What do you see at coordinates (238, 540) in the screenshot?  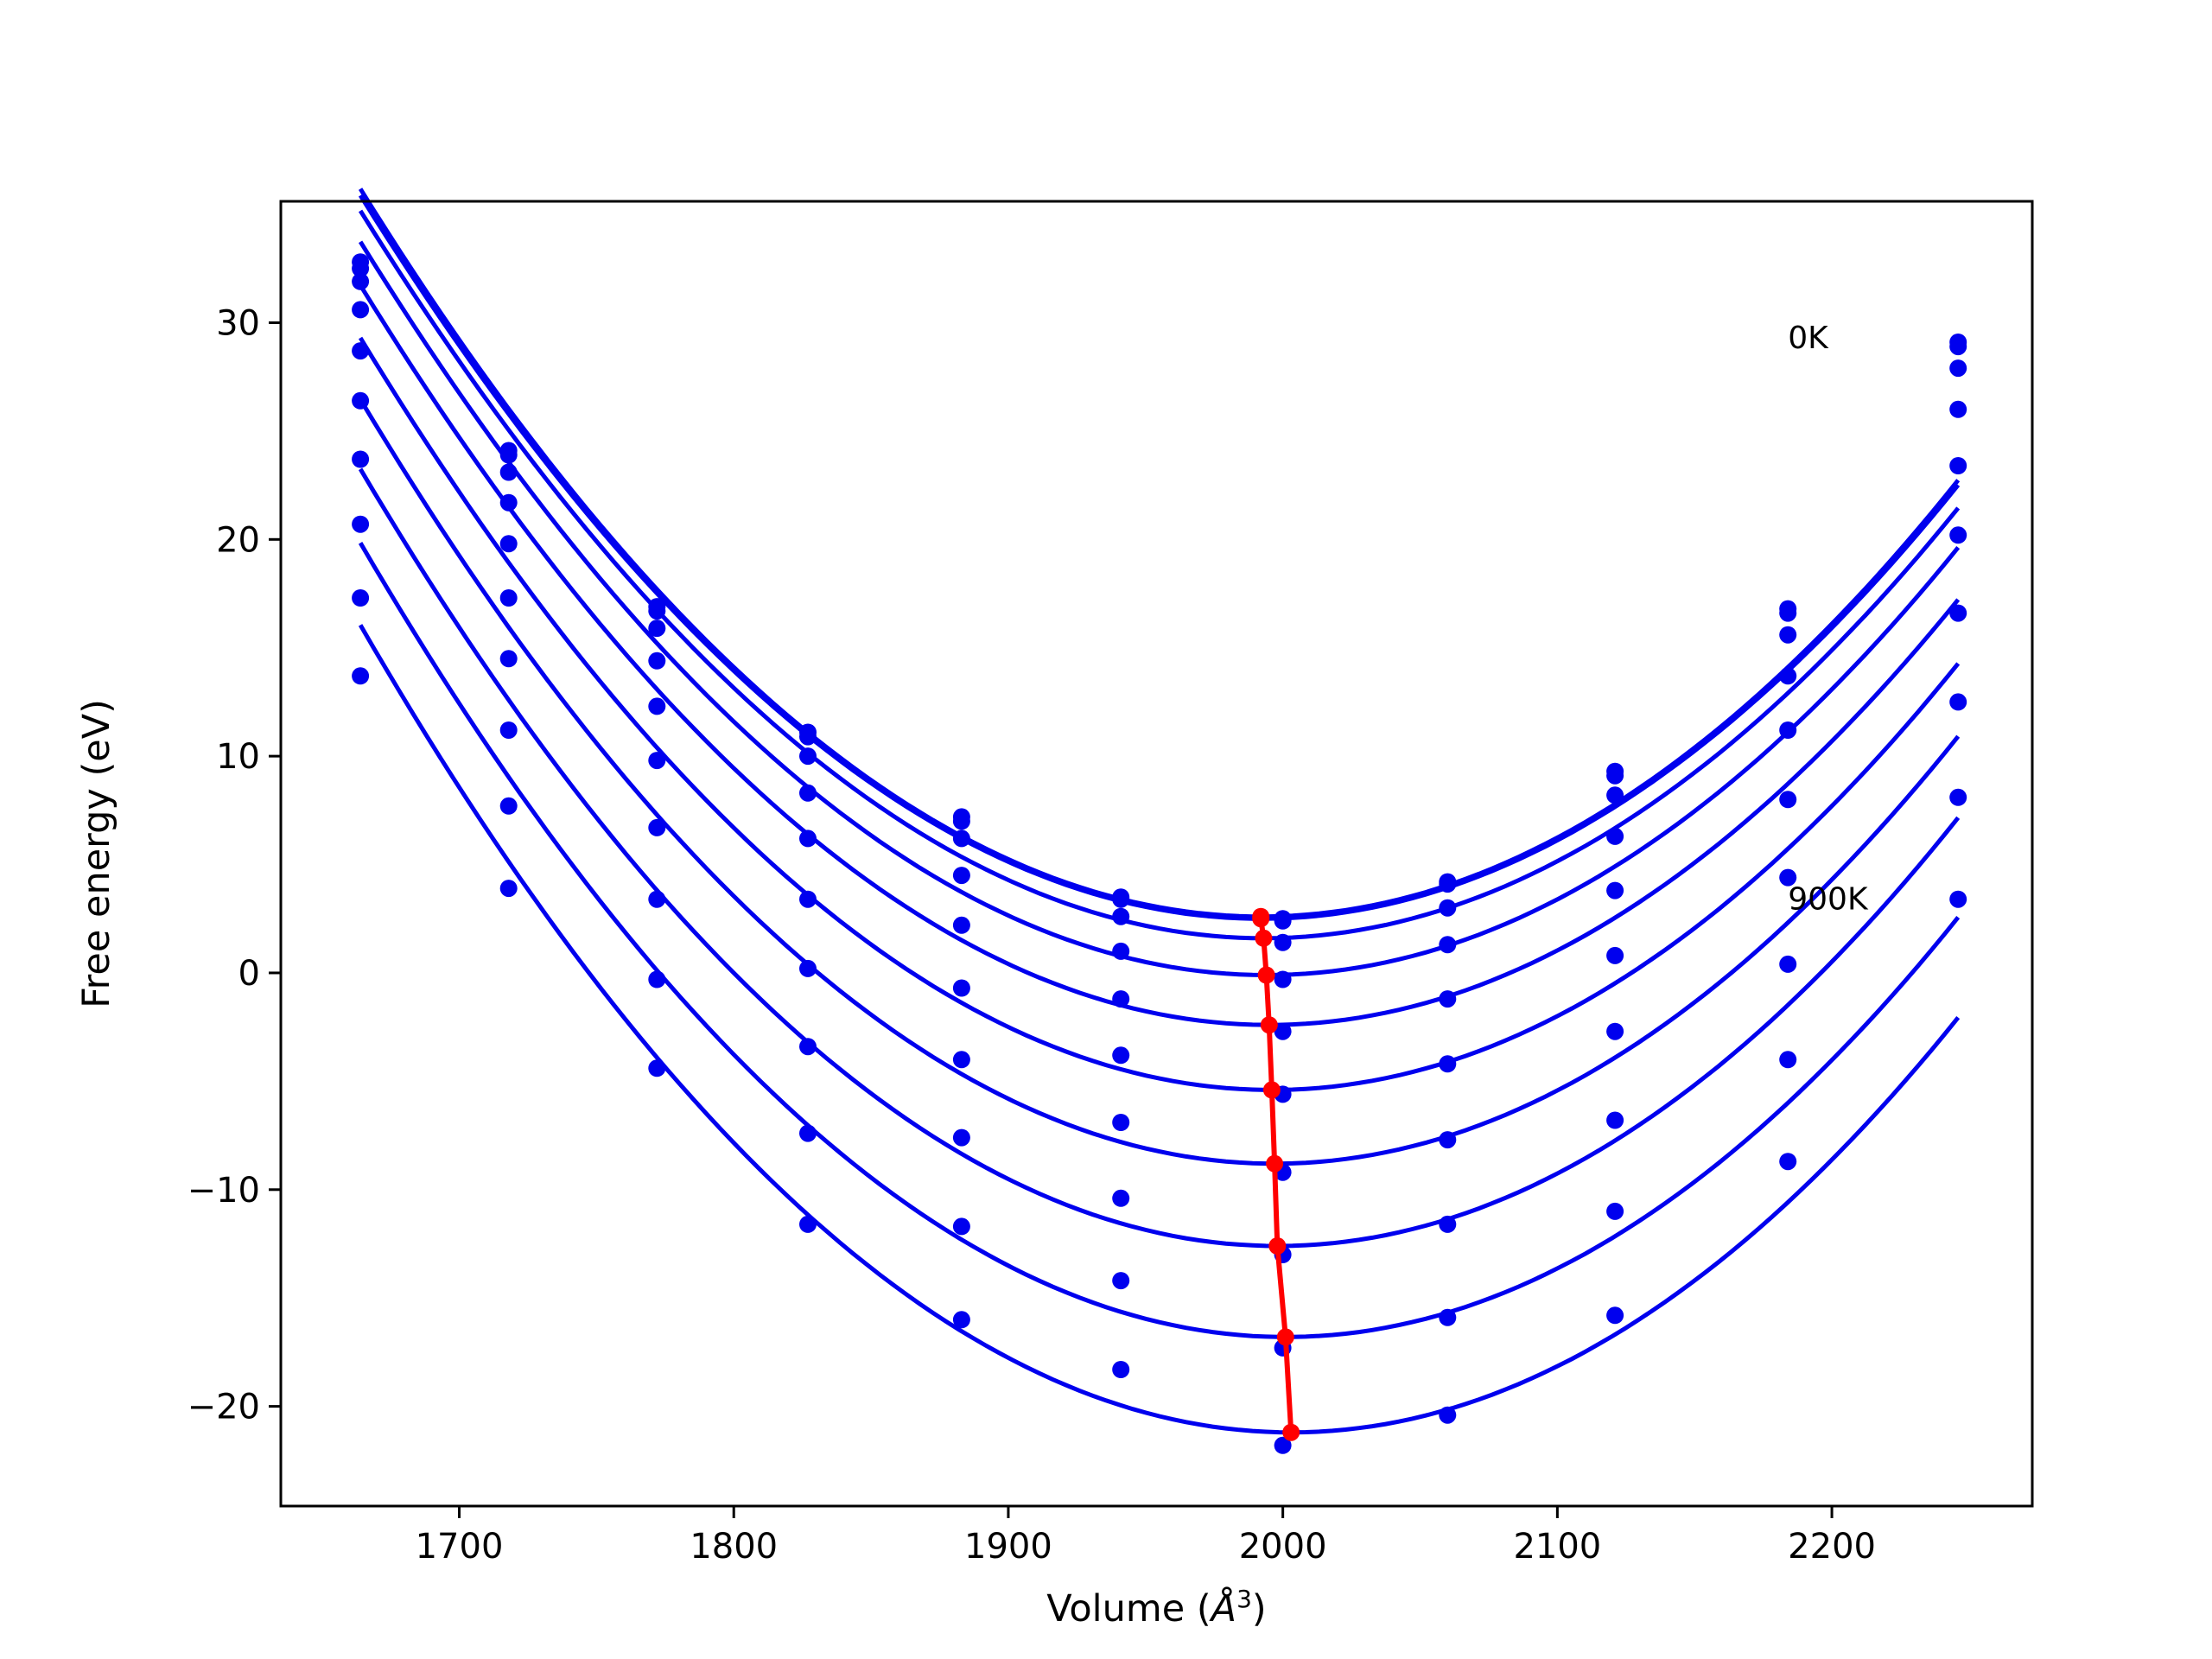 I see `y-tick-label: 20` at bounding box center [238, 540].